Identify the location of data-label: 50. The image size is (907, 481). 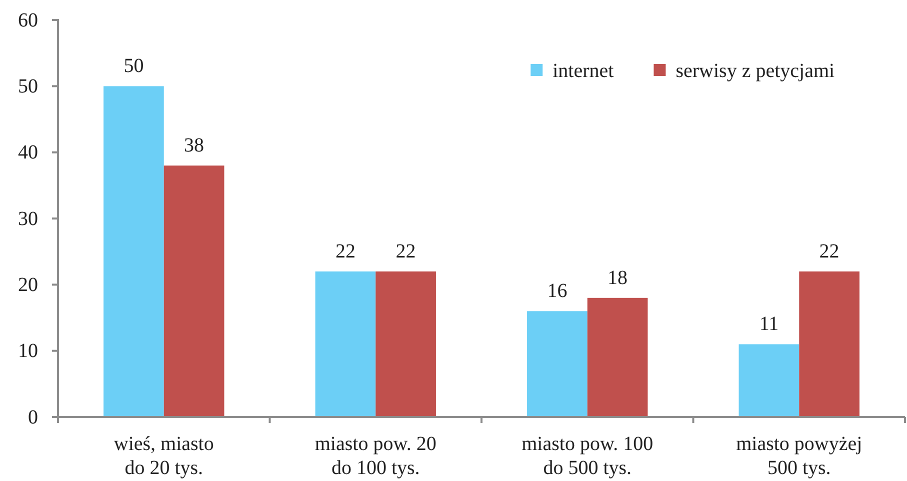
(134, 66).